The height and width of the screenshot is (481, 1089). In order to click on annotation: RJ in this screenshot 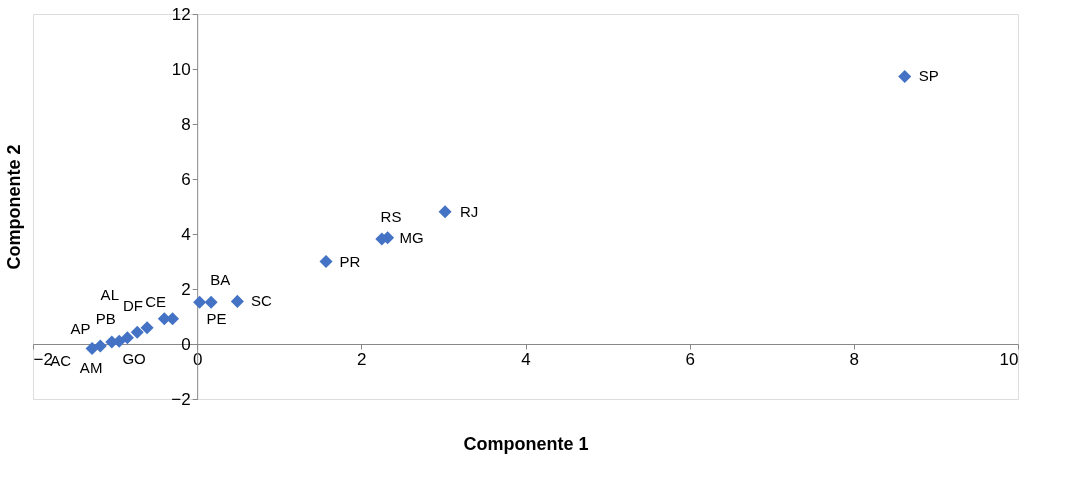, I will do `click(469, 211)`.